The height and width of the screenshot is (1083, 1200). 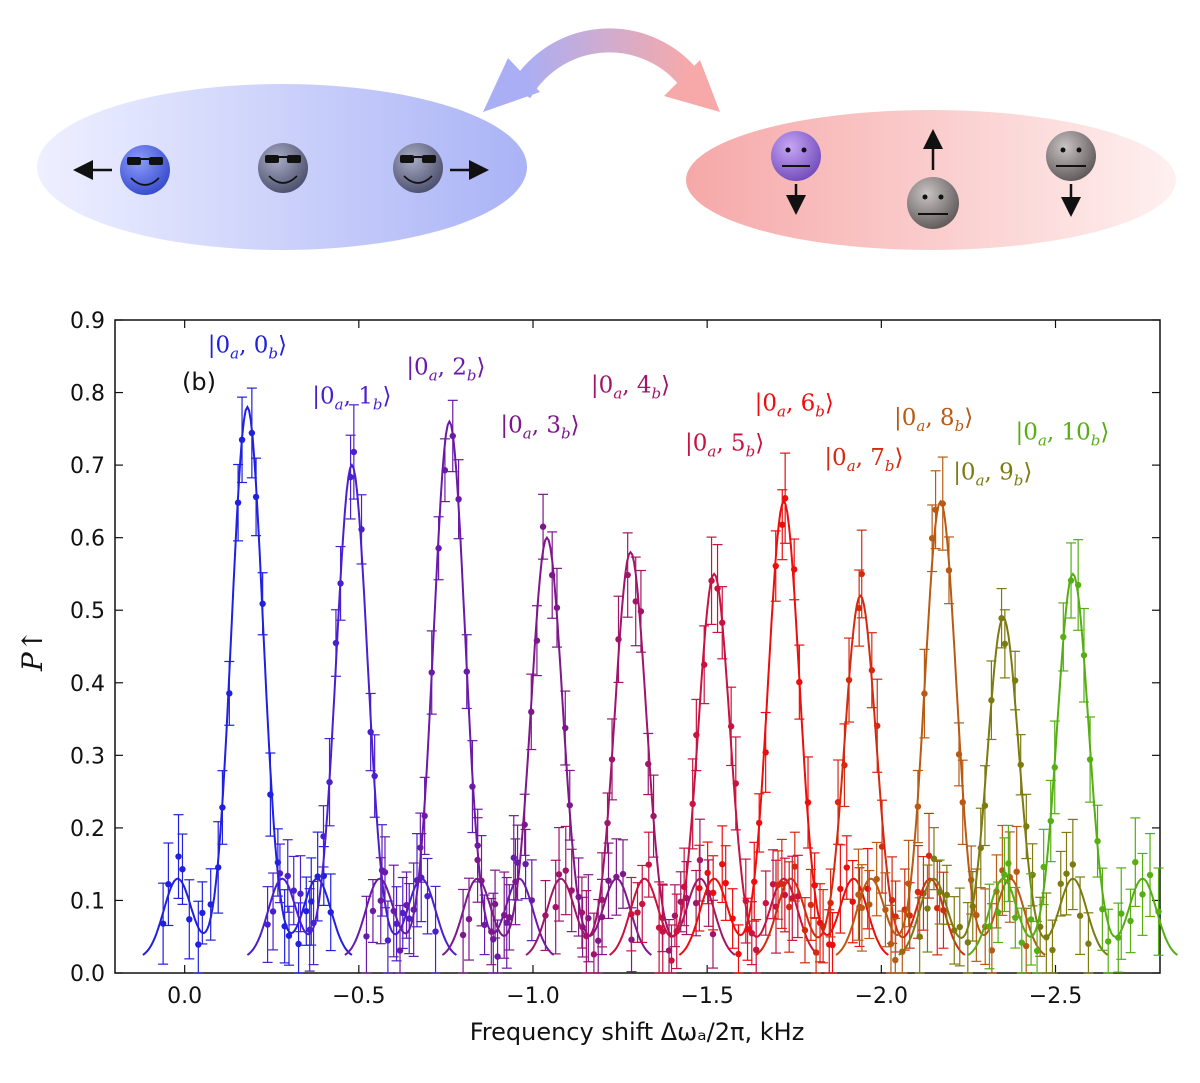 What do you see at coordinates (358, 996) in the screenshot?
I see `x-tick-label: −0.5` at bounding box center [358, 996].